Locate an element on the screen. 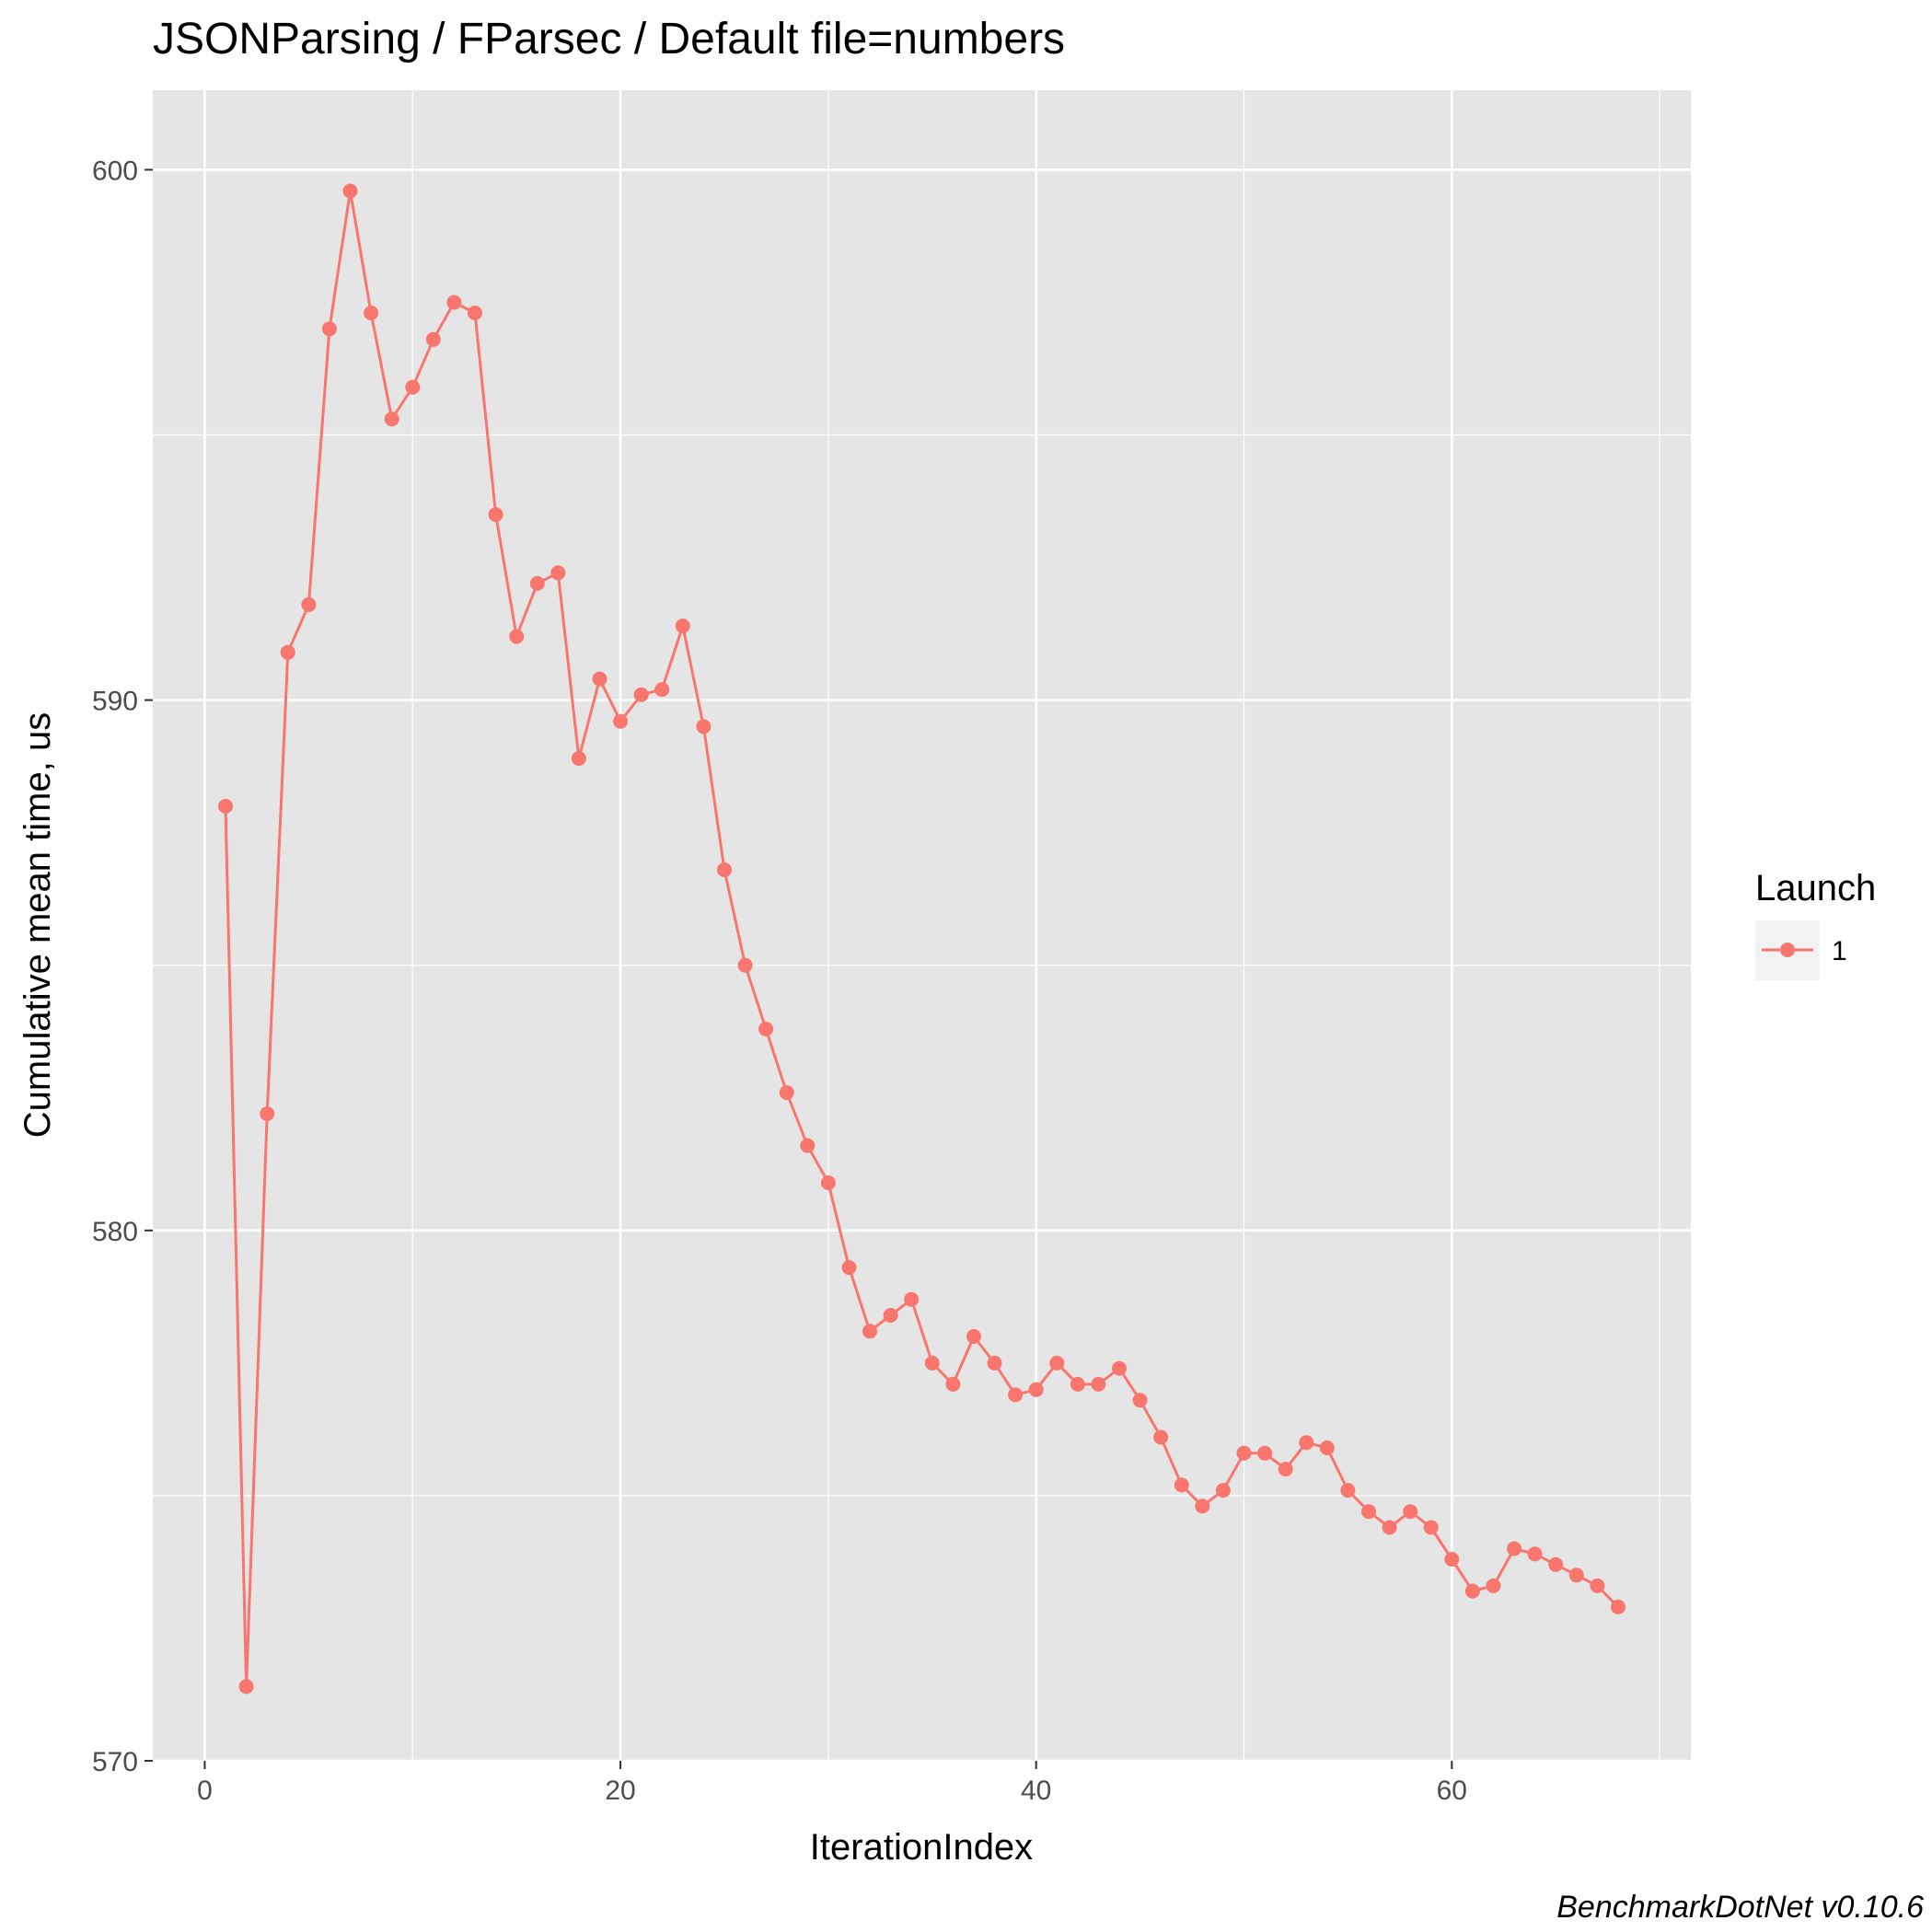  y-tick-label: 570 is located at coordinates (115, 1762).